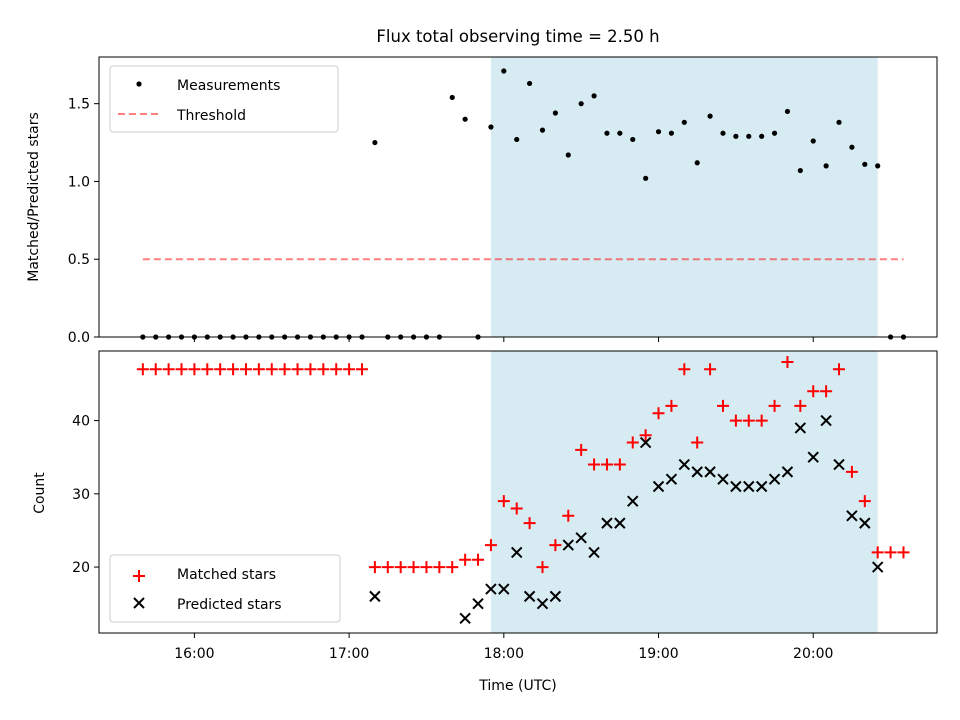 The width and height of the screenshot is (960, 720). What do you see at coordinates (658, 654) in the screenshot?
I see `x-tick-label: 19:00` at bounding box center [658, 654].